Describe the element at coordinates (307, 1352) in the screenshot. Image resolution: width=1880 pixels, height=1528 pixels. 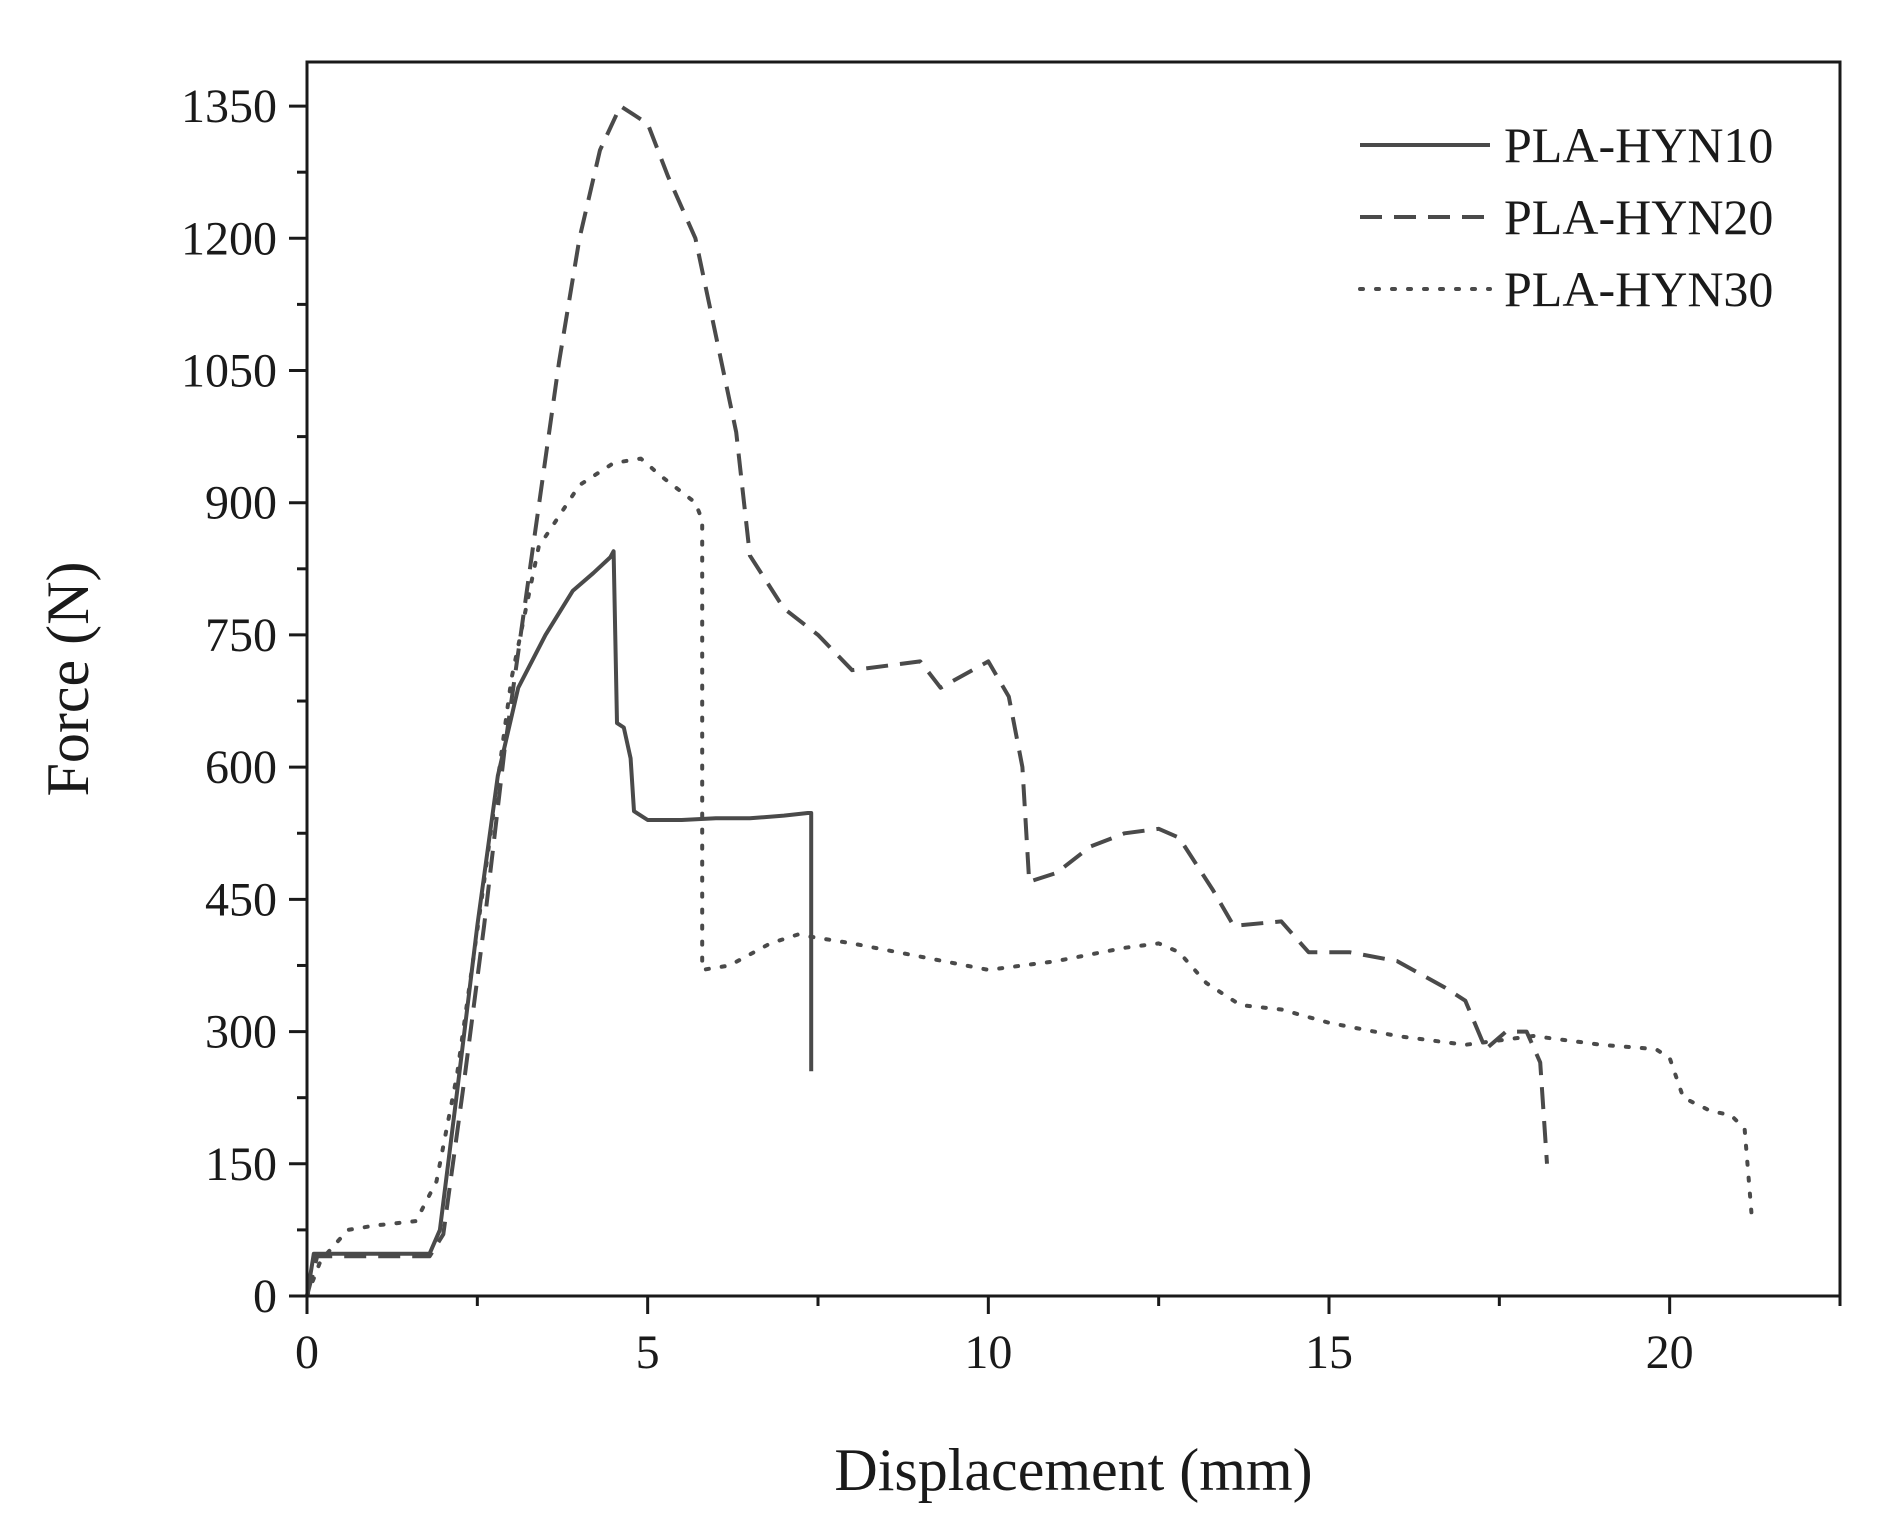
I see `x-tick-label: 0` at that location.